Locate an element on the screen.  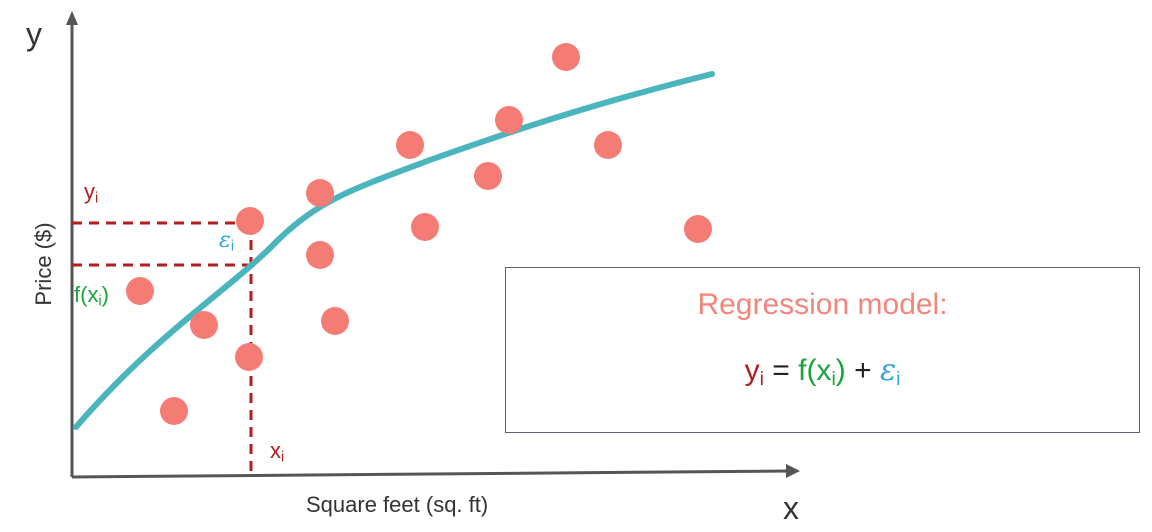
eq-y: y is located at coordinates (752, 370).